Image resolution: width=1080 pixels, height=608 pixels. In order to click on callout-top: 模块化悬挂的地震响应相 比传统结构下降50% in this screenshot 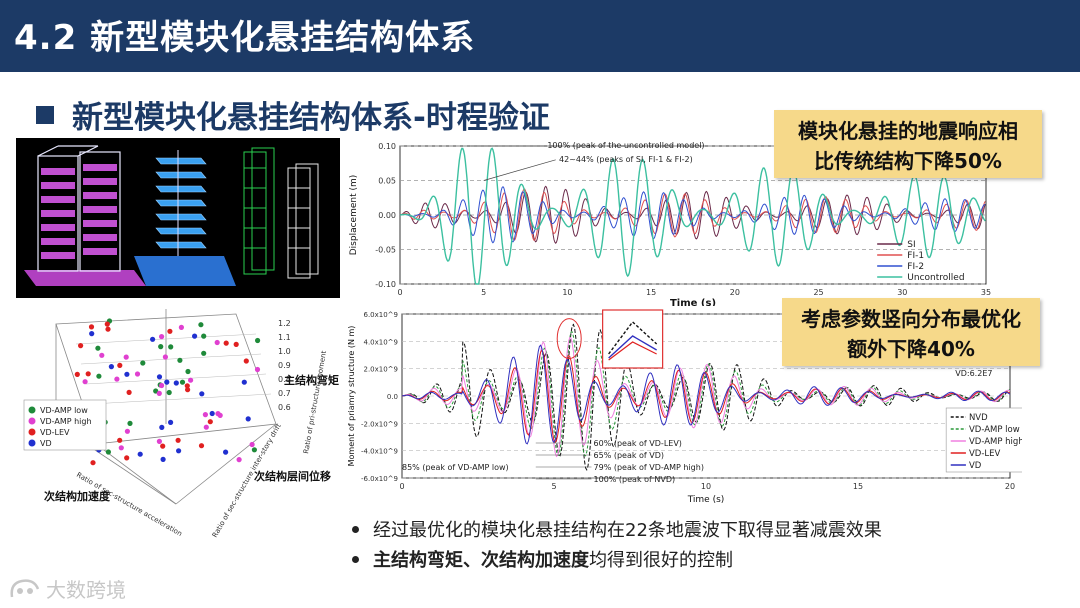, I will do `click(908, 144)`.